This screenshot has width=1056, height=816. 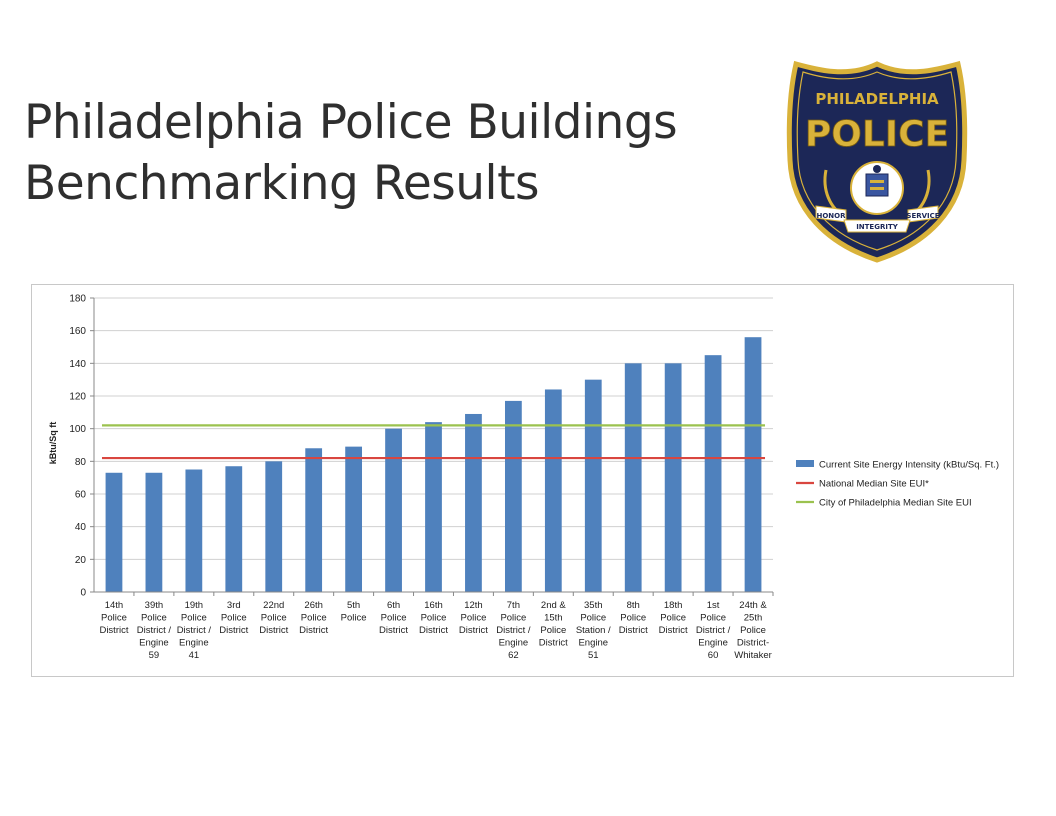 What do you see at coordinates (194, 630) in the screenshot?
I see `x-tick-label: 19th Police District / Engine 41` at bounding box center [194, 630].